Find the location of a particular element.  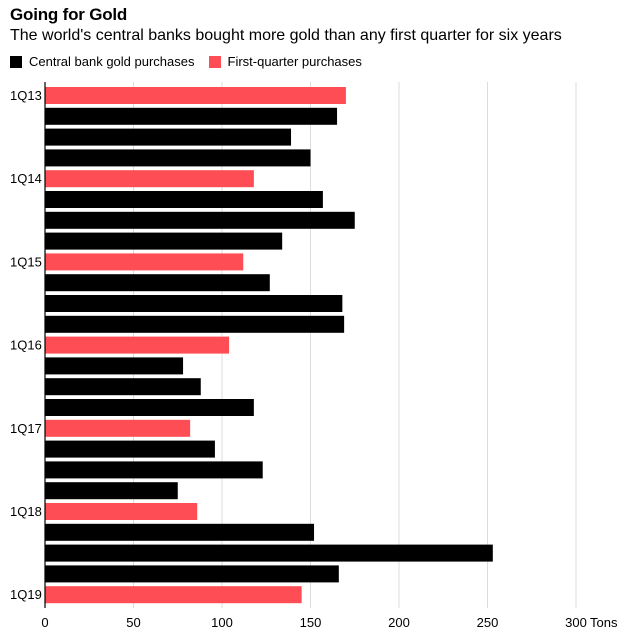

legend-item-purchases: Central bank gold purchases is located at coordinates (102, 61).